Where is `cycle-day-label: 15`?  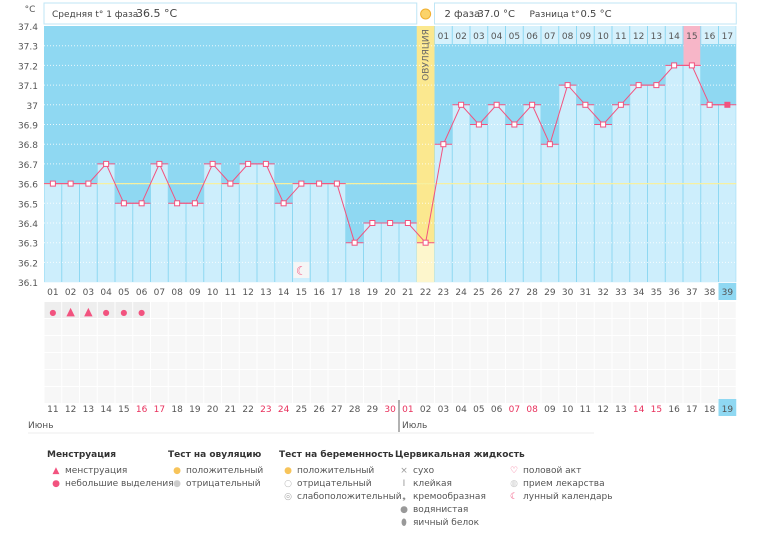 cycle-day-label: 15 is located at coordinates (301, 293).